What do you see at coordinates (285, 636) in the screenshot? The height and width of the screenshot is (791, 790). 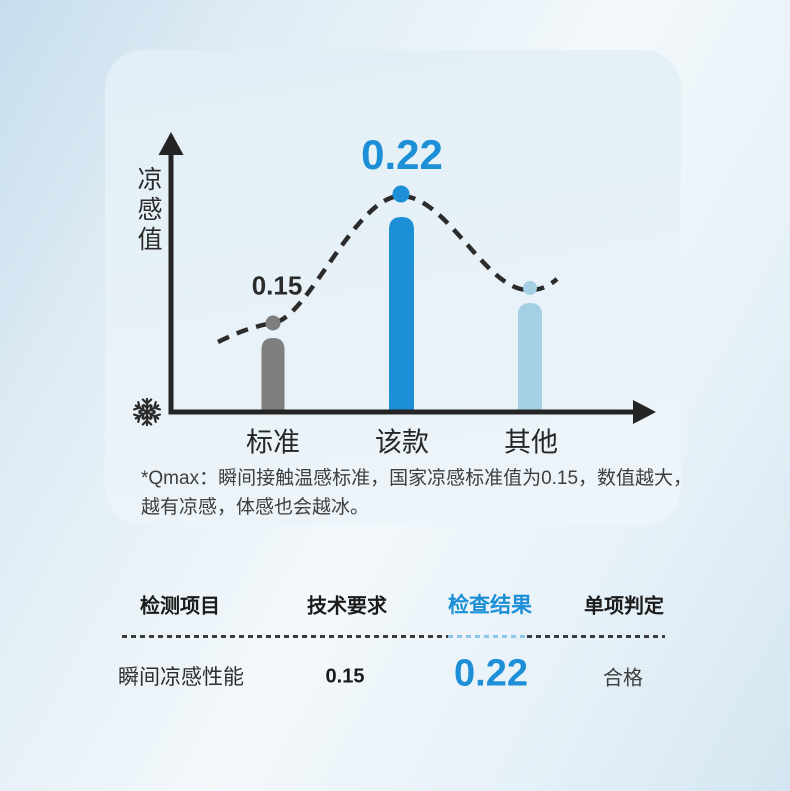 I see `table-divider-left` at bounding box center [285, 636].